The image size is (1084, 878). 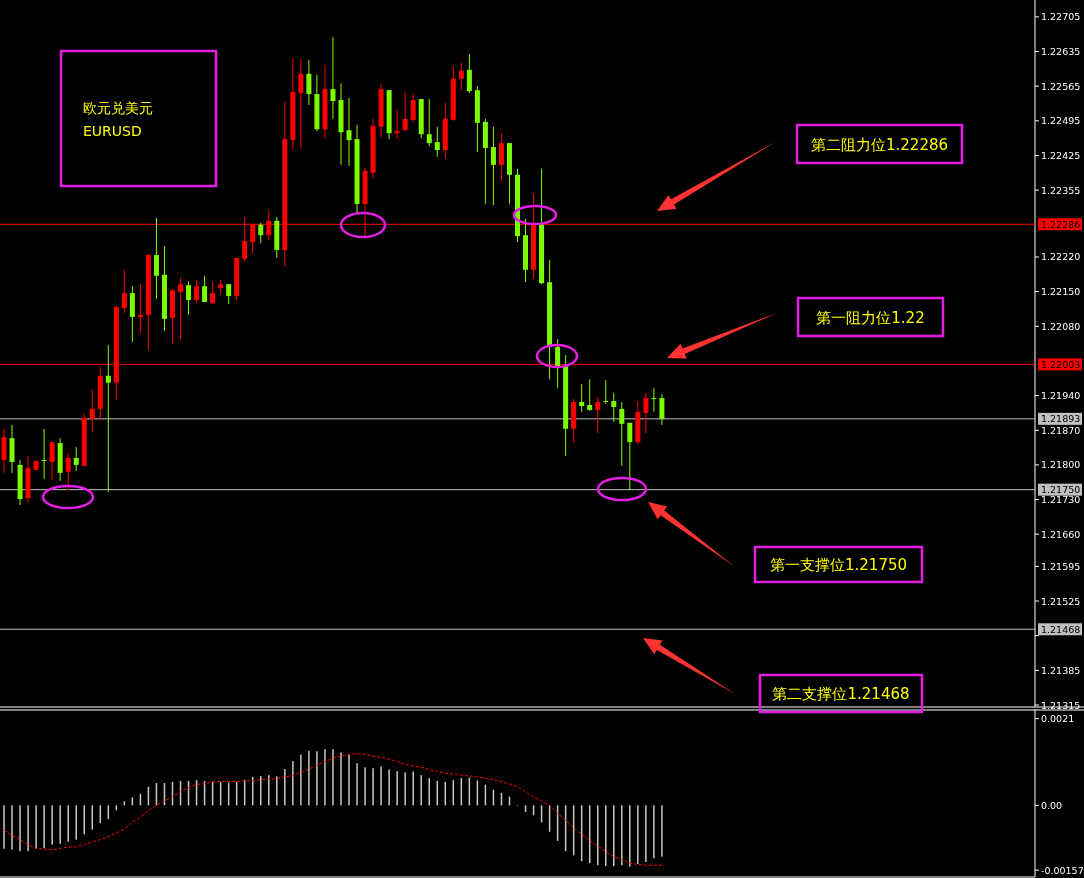 What do you see at coordinates (1061, 500) in the screenshot?
I see `y-tick-label: 1.21730` at bounding box center [1061, 500].